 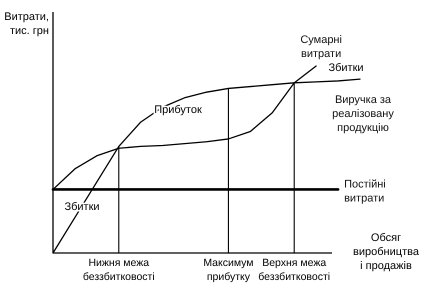 I want to click on series-label: Сумарні витрати, so click(x=321, y=47).